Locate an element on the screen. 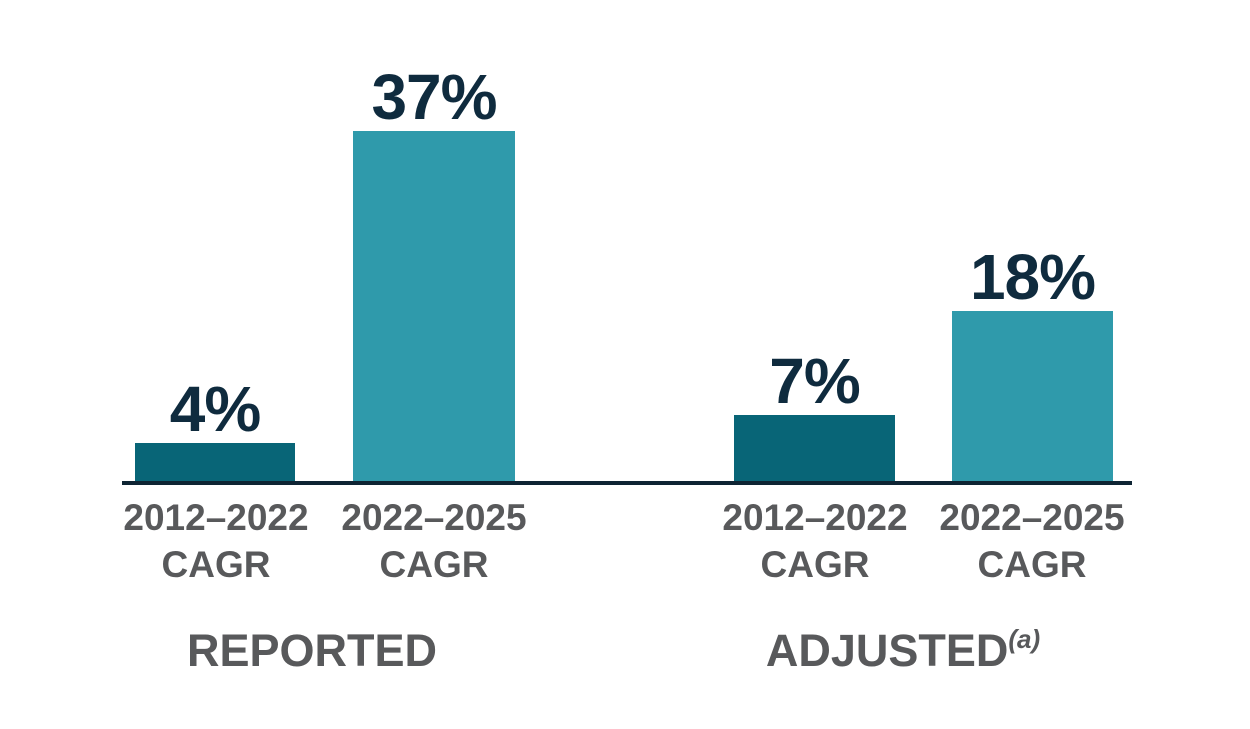  tick-label-adjusted-2022-2025: 2022–2025 CAGR is located at coordinates (1032, 541).